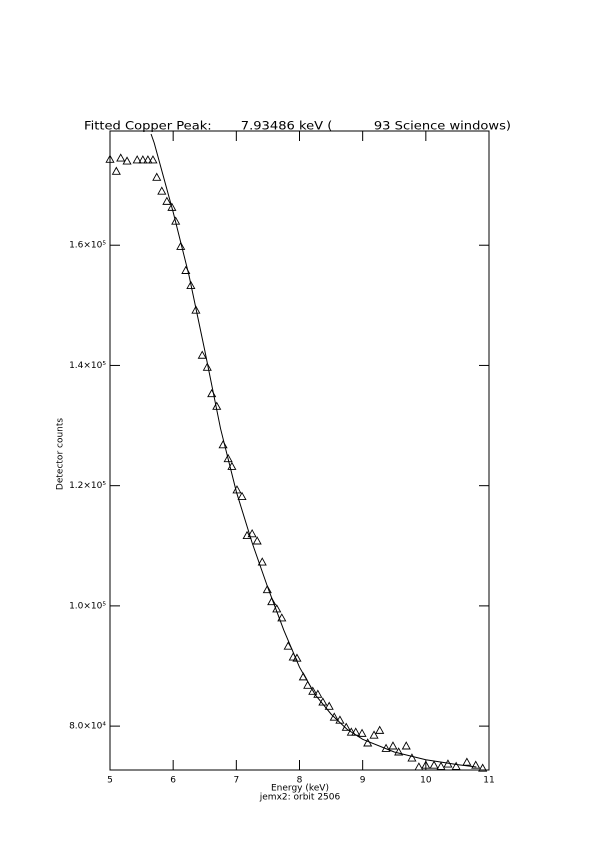 The image size is (595, 842). I want to click on x-axis-label: Energy (keV), so click(300, 789).